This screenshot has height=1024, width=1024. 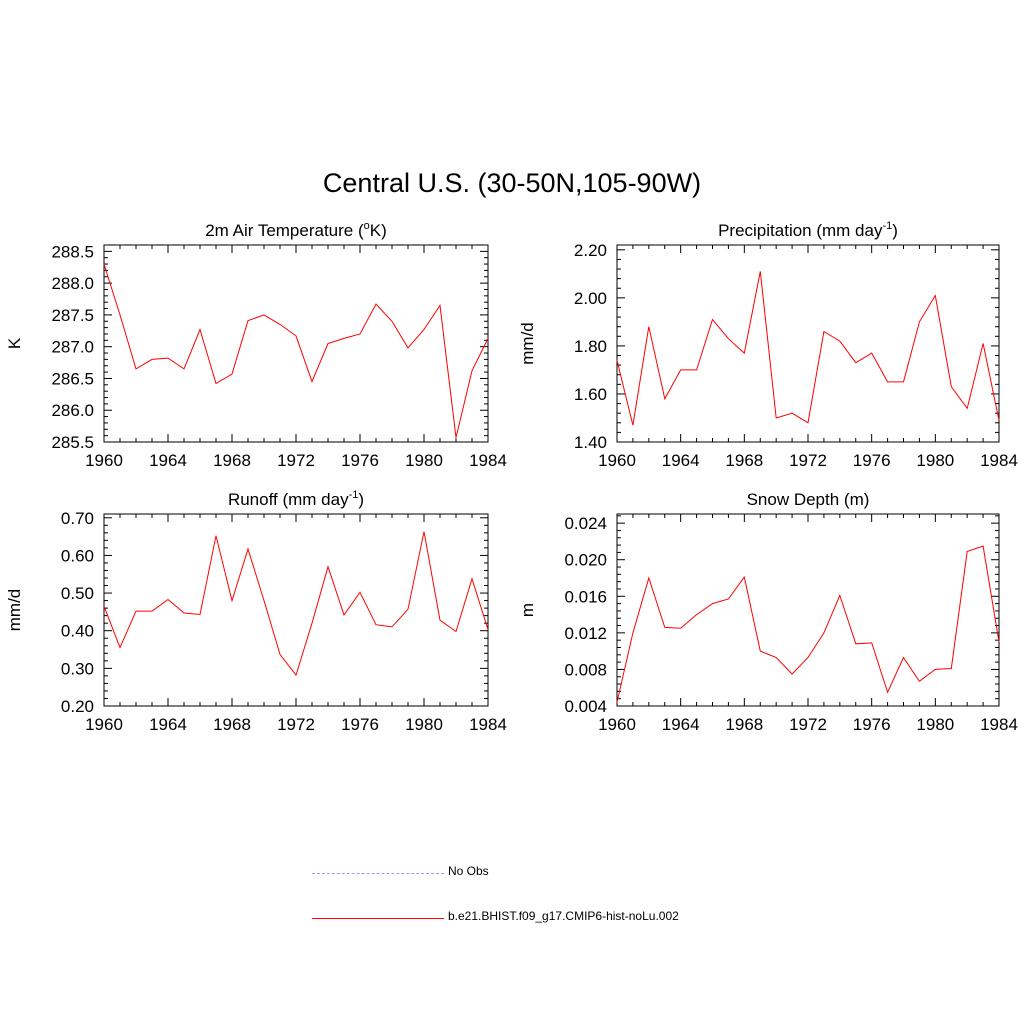 I want to click on y-tick-label: 0.60, so click(x=77, y=555).